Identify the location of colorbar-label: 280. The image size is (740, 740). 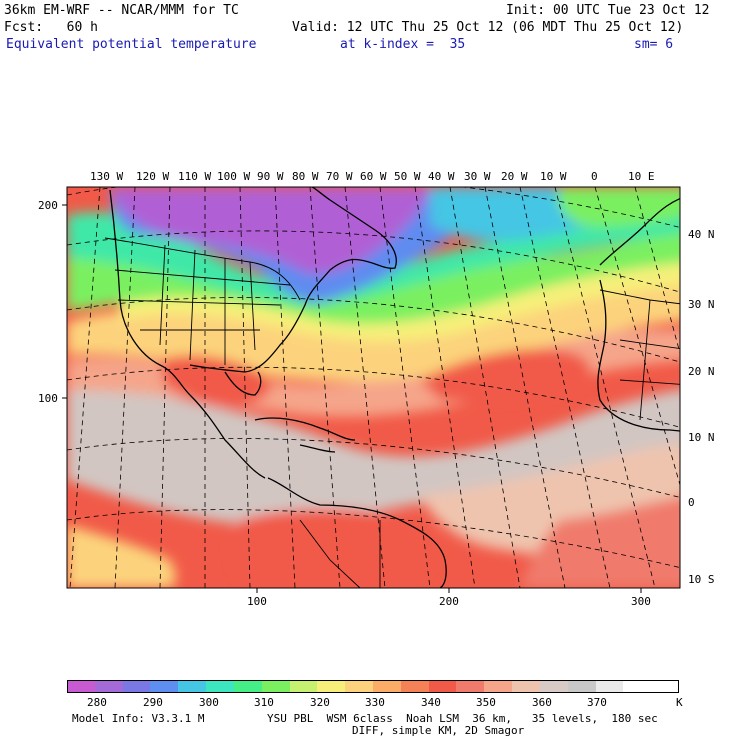
(97, 702).